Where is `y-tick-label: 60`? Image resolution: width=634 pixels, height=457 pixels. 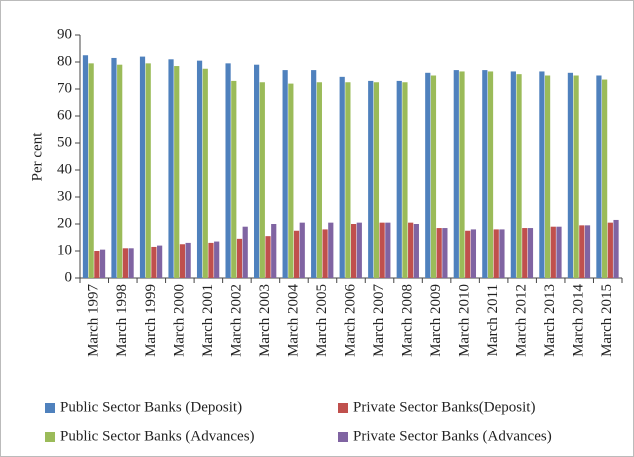
y-tick-label: 60 is located at coordinates (64, 115).